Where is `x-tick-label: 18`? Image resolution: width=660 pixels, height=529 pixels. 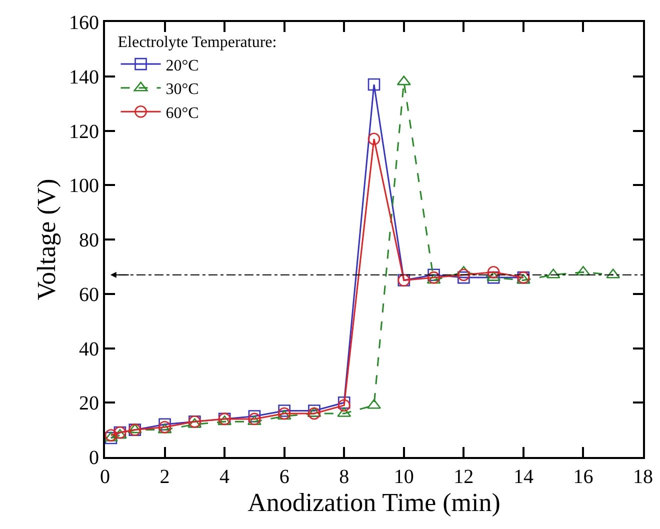 x-tick-label: 18 is located at coordinates (643, 477).